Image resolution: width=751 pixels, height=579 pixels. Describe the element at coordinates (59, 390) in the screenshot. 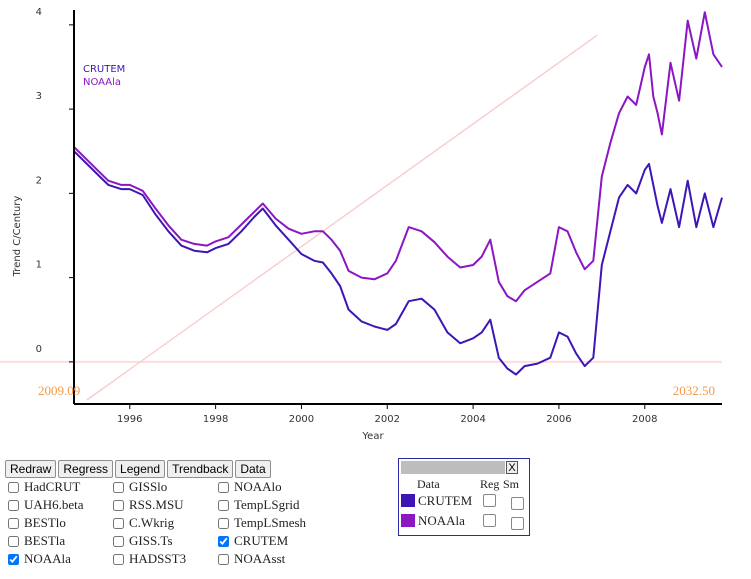

I see `start-year-label: 2009.09` at that location.